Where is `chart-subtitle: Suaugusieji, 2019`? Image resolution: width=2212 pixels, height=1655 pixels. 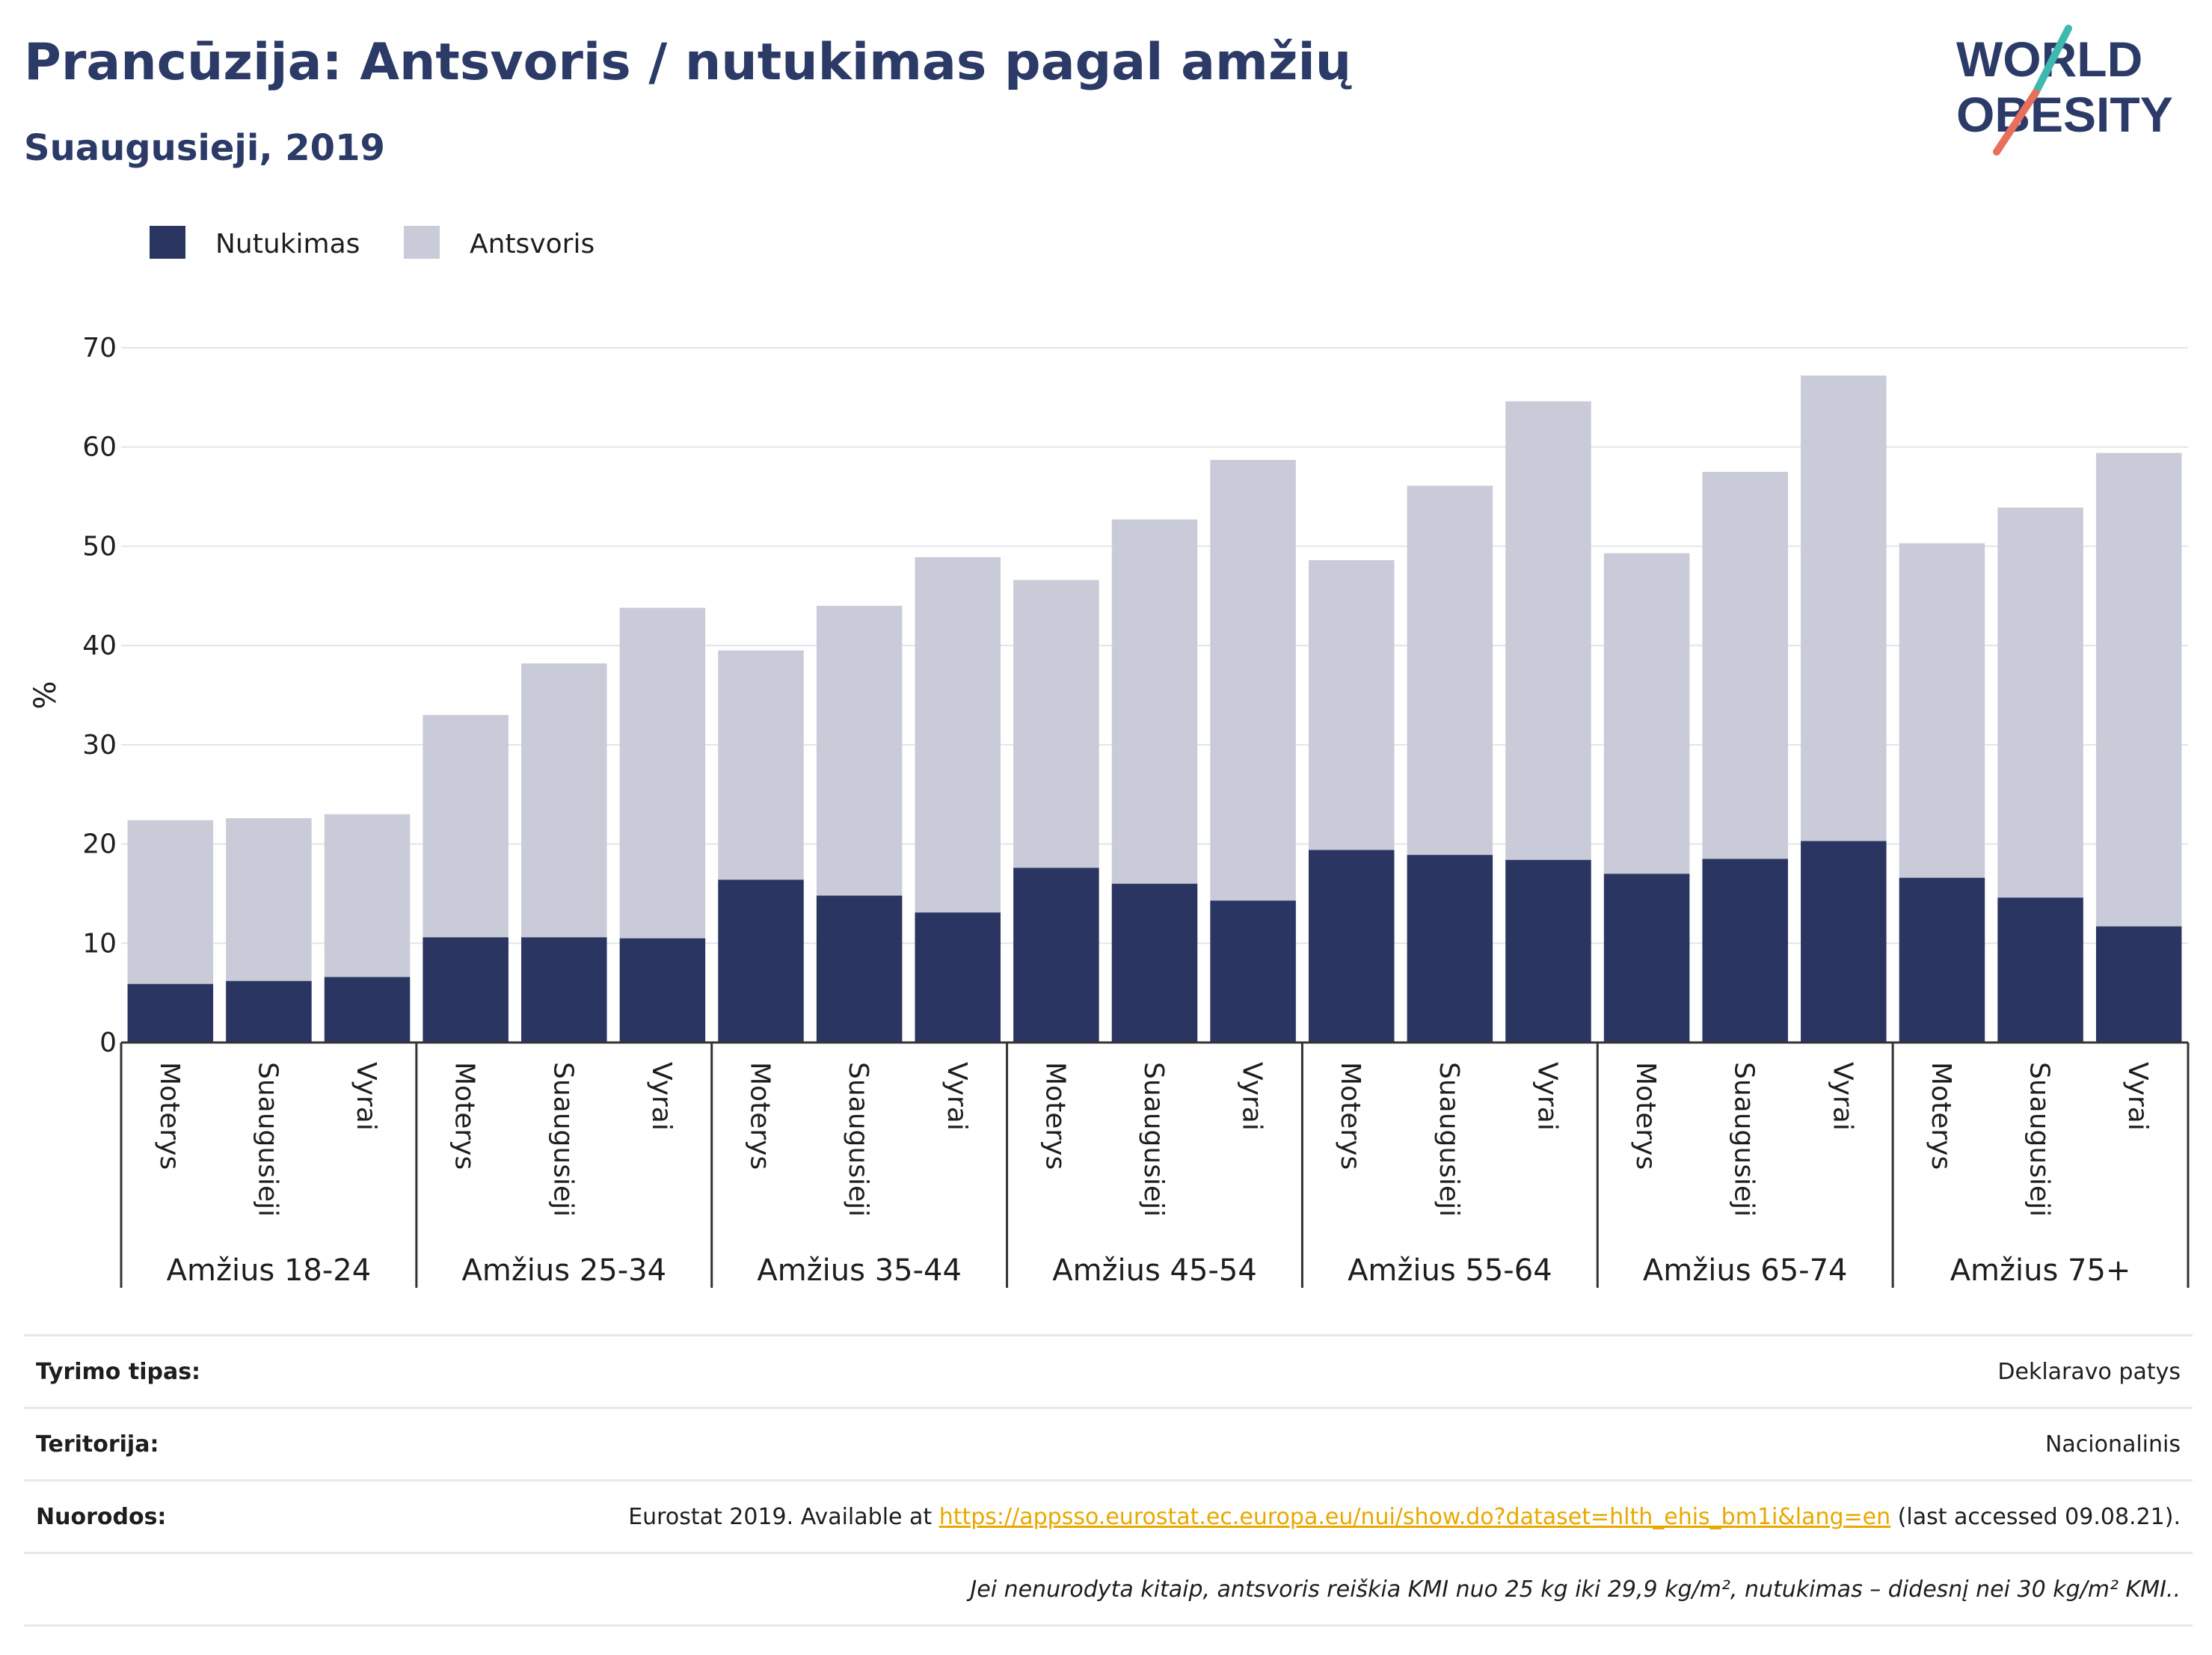 chart-subtitle: Suaugusieji, 2019 is located at coordinates (204, 148).